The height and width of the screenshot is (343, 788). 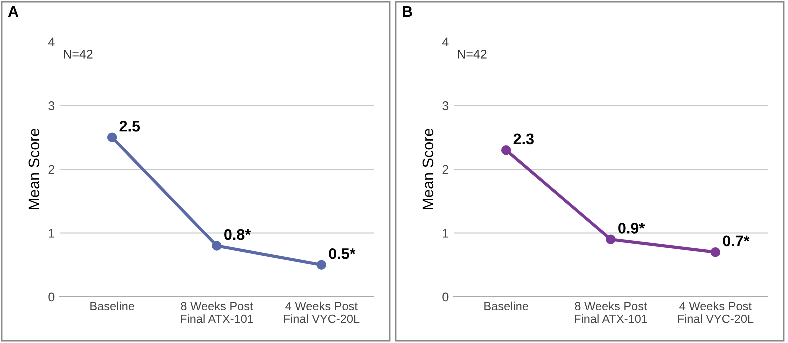 What do you see at coordinates (524, 139) in the screenshot?
I see `data-label: 2.3` at bounding box center [524, 139].